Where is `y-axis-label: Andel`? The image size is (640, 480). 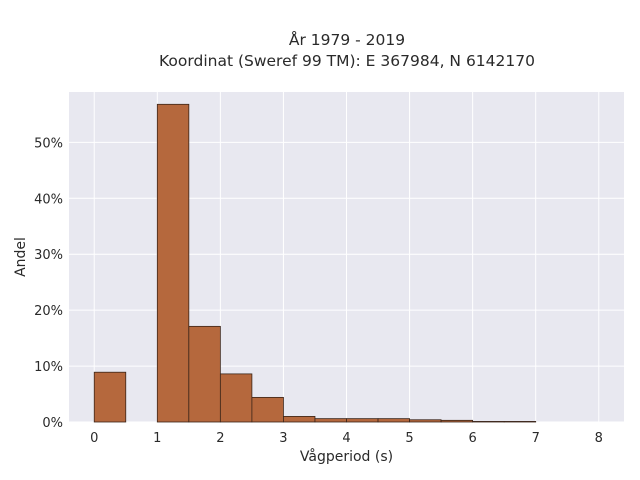 y-axis-label: Andel is located at coordinates (21, 257).